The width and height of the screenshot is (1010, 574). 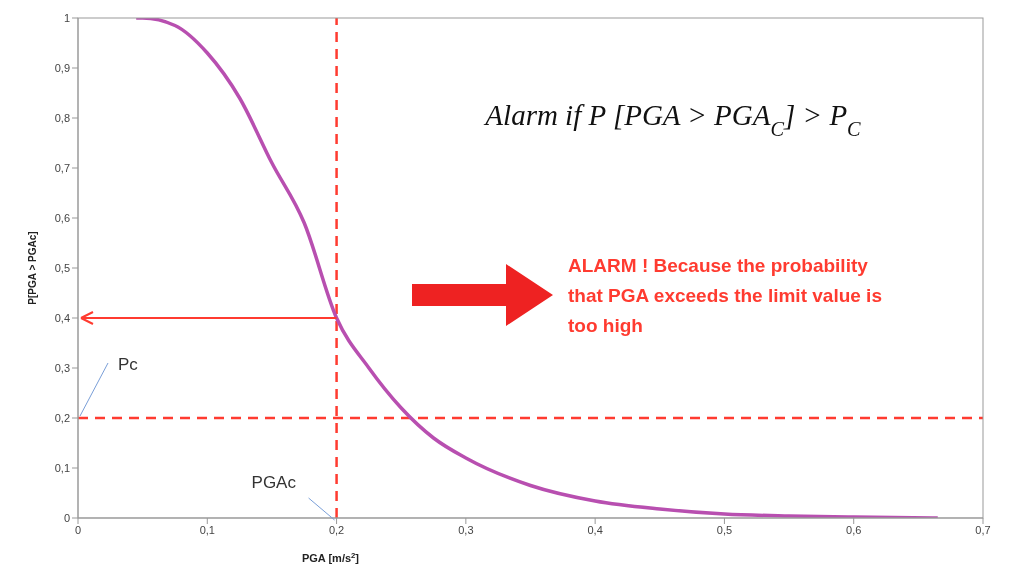 I want to click on ref-line-label: Pc, so click(x=128, y=364).